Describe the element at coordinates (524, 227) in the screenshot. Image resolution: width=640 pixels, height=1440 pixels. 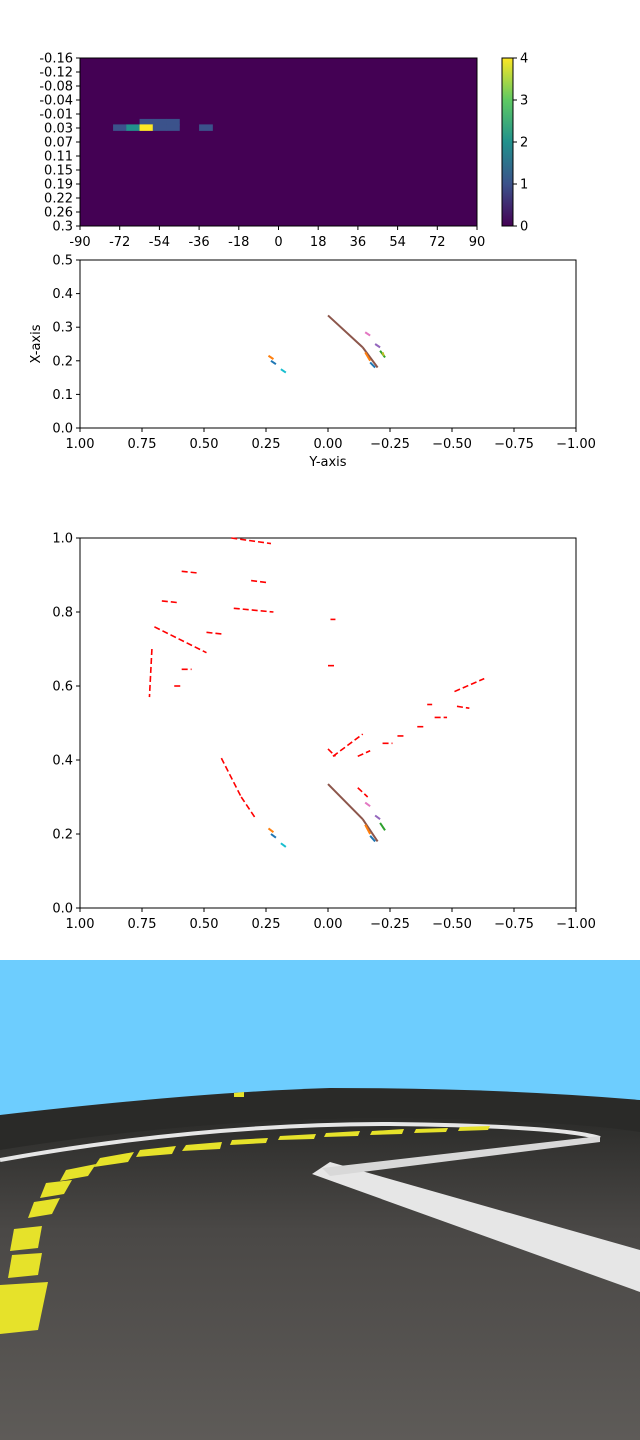
I see `colorbar-tick-label: 0` at that location.